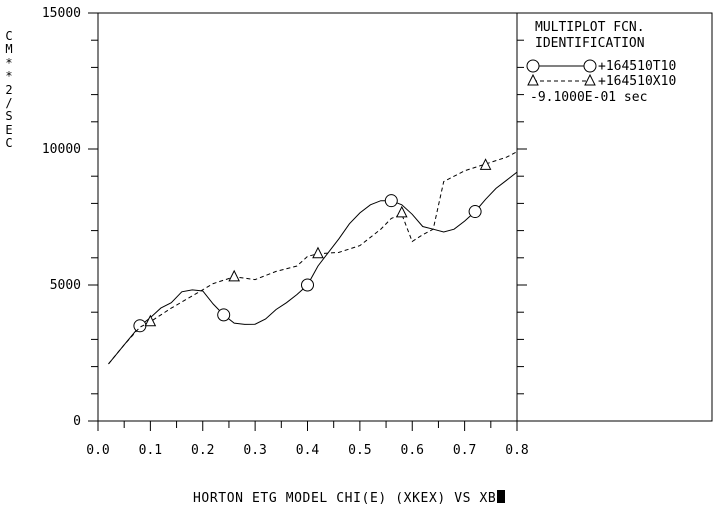 The height and width of the screenshot is (508, 720). What do you see at coordinates (9, 129) in the screenshot?
I see `y-axis-label-char: E` at bounding box center [9, 129].